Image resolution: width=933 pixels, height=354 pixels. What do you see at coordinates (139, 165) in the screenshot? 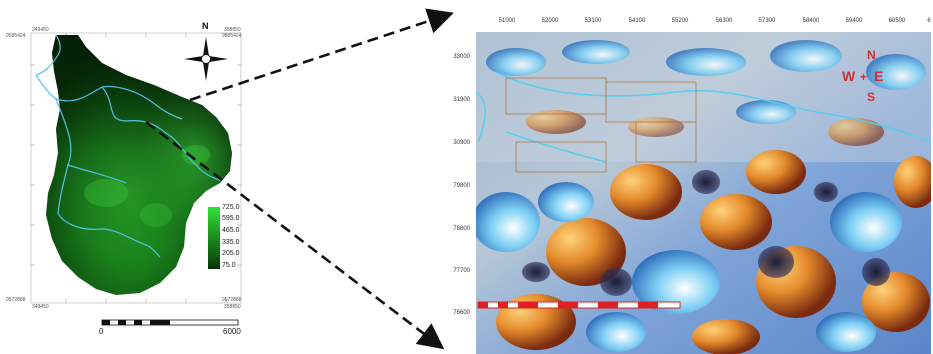
I see `watershed-dem` at bounding box center [139, 165].